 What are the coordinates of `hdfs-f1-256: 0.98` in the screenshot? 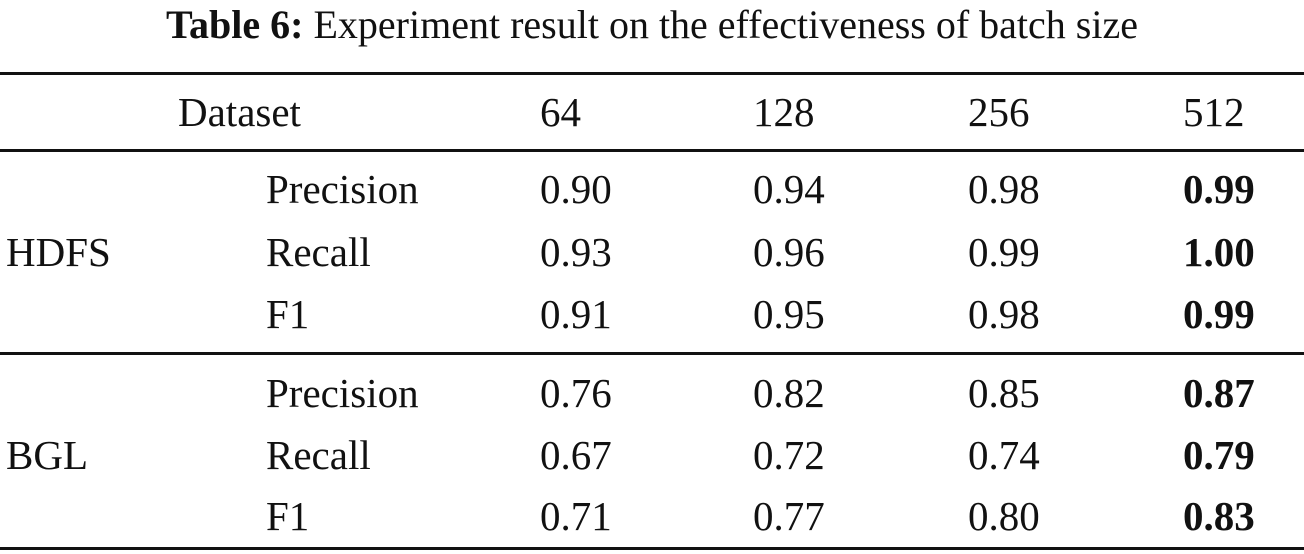 It's located at (1004, 314).